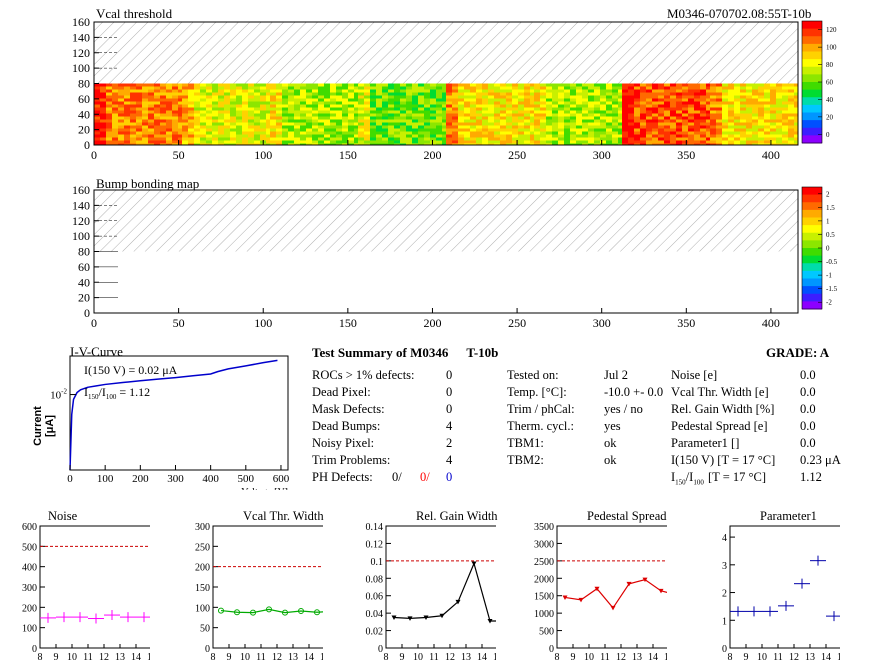 This screenshot has height=672, width=896. Describe the element at coordinates (724, 649) in the screenshot. I see `small-y-tick-label: 0` at that location.